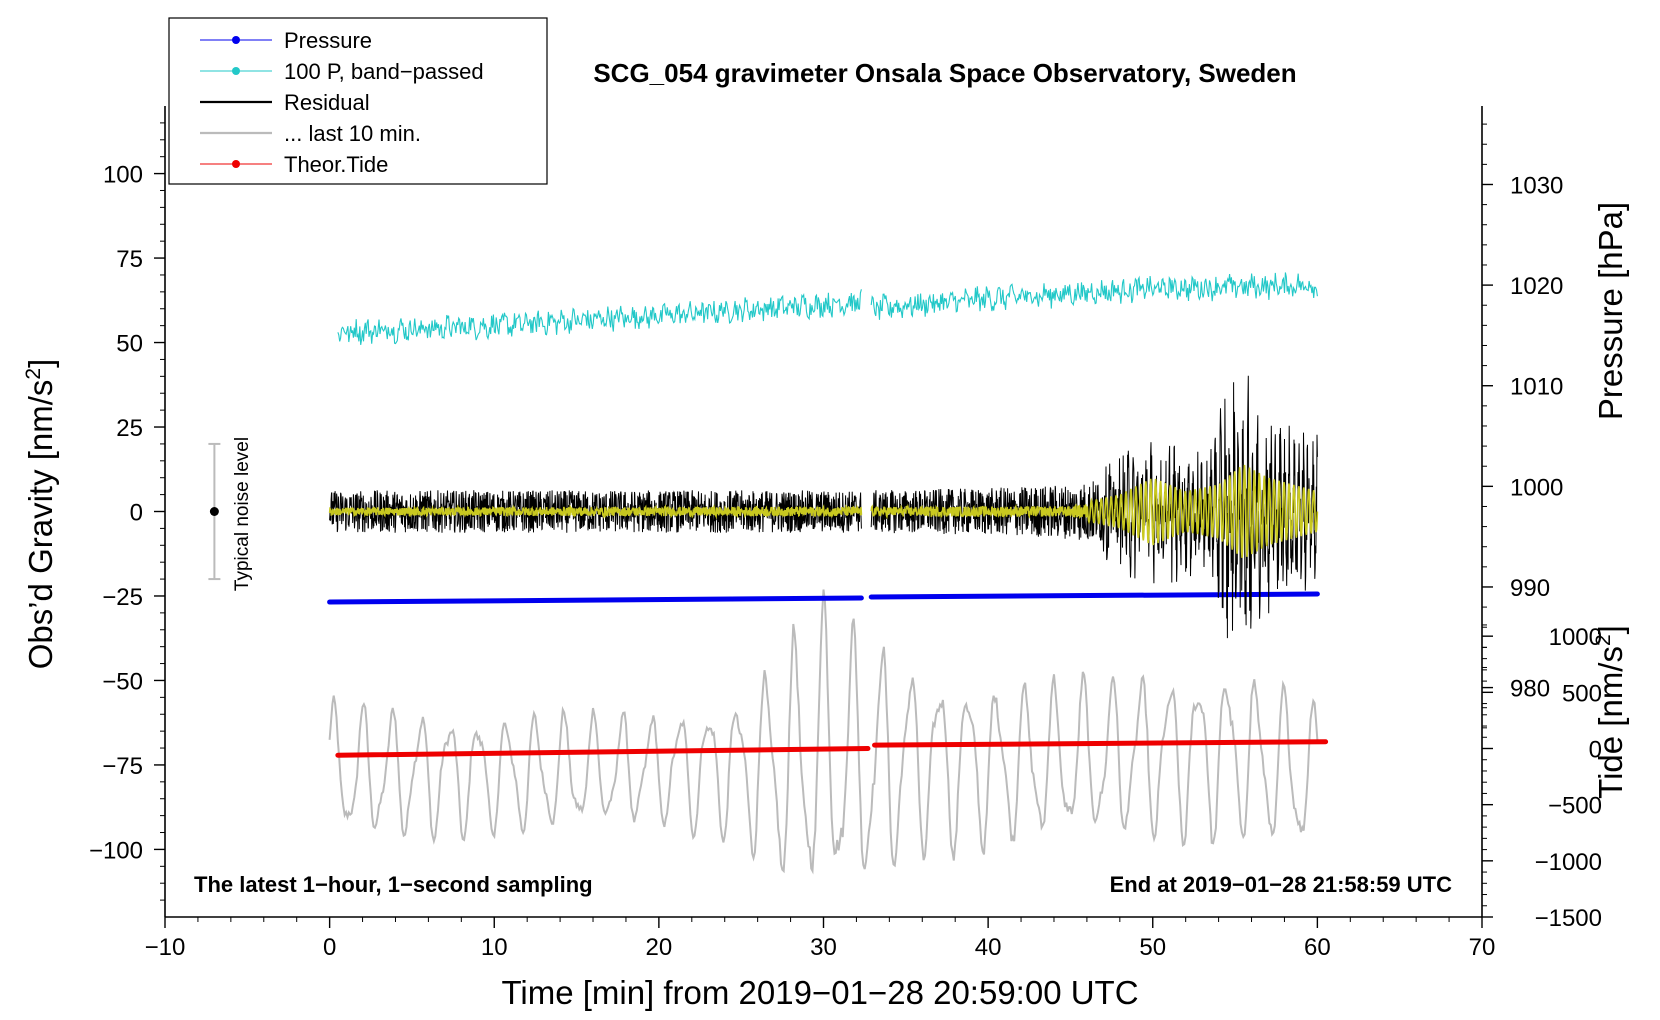 This screenshot has width=1660, height=1020. I want to click on y-axis-tide-label-end: ], so click(1610, 629).